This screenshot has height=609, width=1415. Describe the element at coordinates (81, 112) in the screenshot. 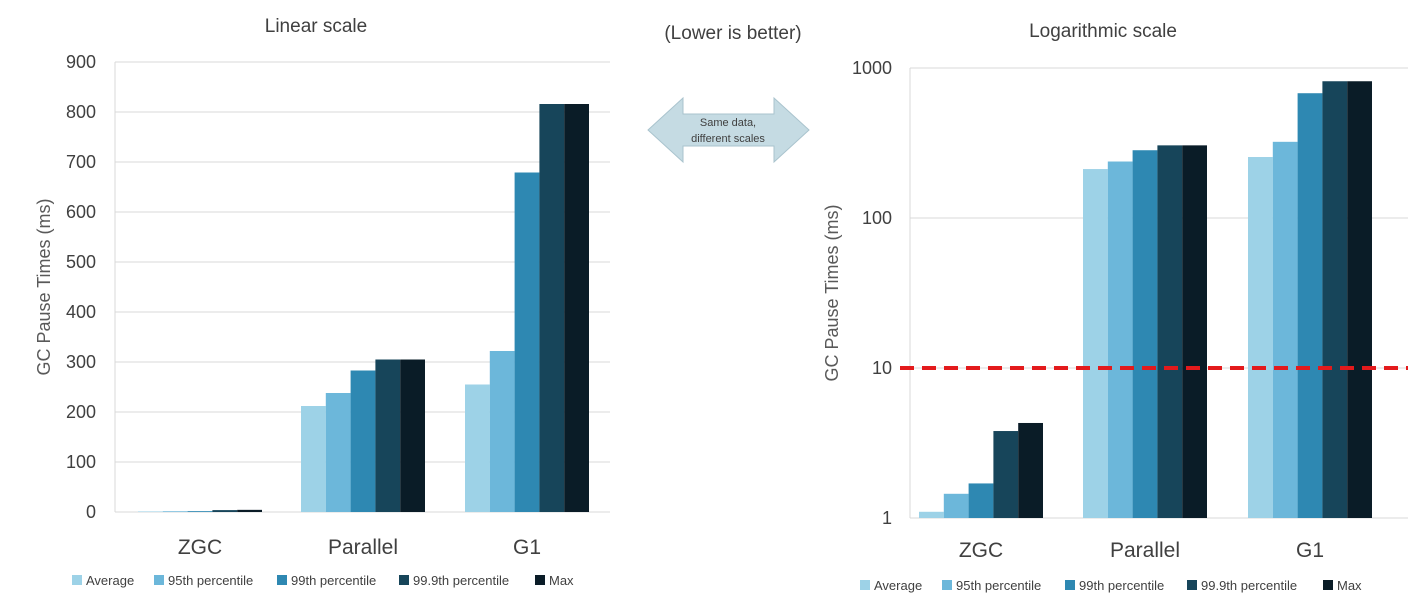

I see `y-tick-label: 800` at that location.